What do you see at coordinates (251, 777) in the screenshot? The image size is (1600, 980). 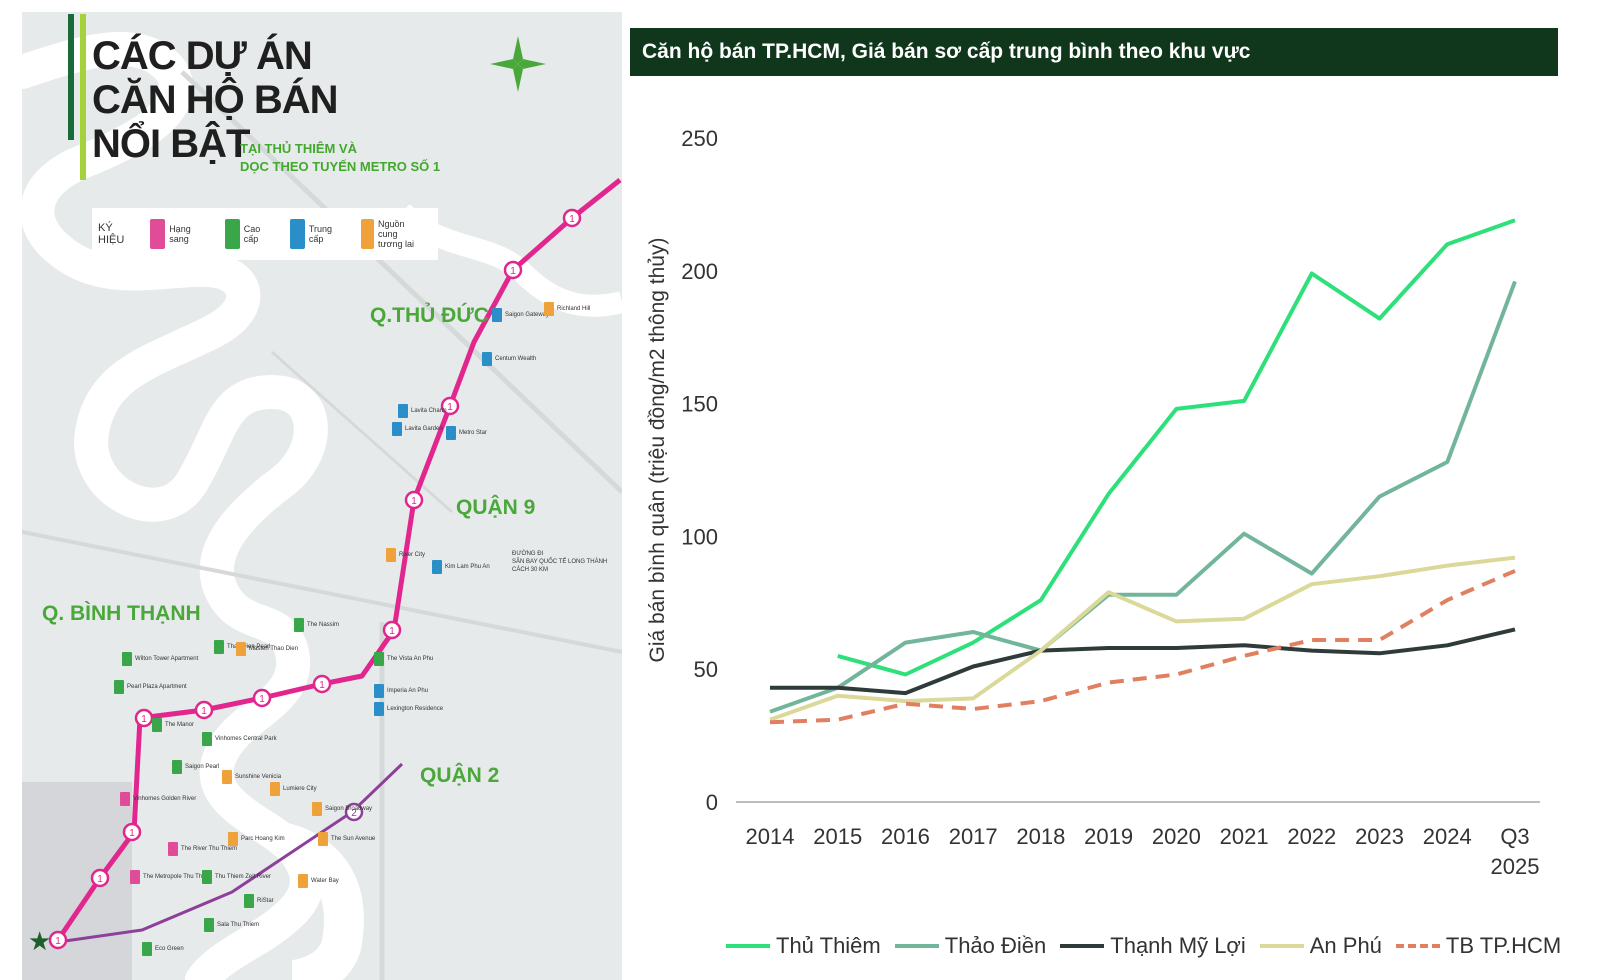 I see `map-project-marker: Sunshine Venicia` at bounding box center [251, 777].